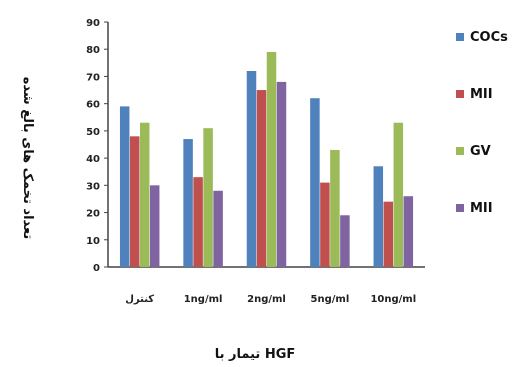 This screenshot has height=367, width=520. What do you see at coordinates (482, 123) in the screenshot?
I see `legend: COCs MII GV MII` at bounding box center [482, 123].